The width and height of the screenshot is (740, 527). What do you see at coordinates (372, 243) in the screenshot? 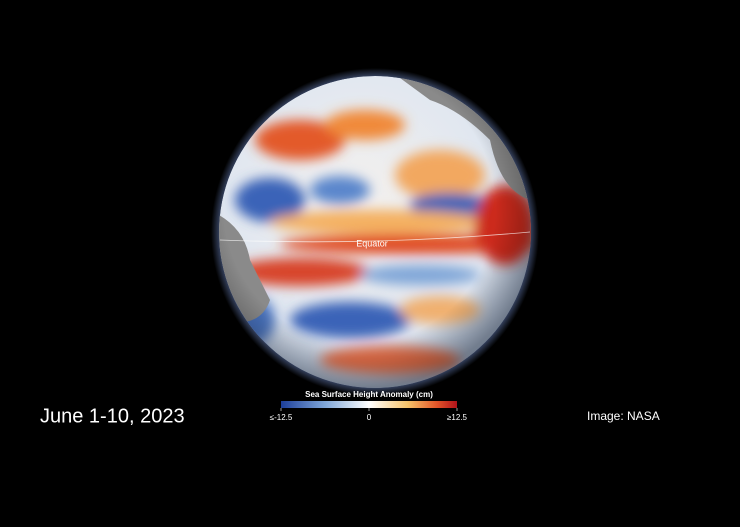
I see `equator-label: Equator` at bounding box center [372, 243].